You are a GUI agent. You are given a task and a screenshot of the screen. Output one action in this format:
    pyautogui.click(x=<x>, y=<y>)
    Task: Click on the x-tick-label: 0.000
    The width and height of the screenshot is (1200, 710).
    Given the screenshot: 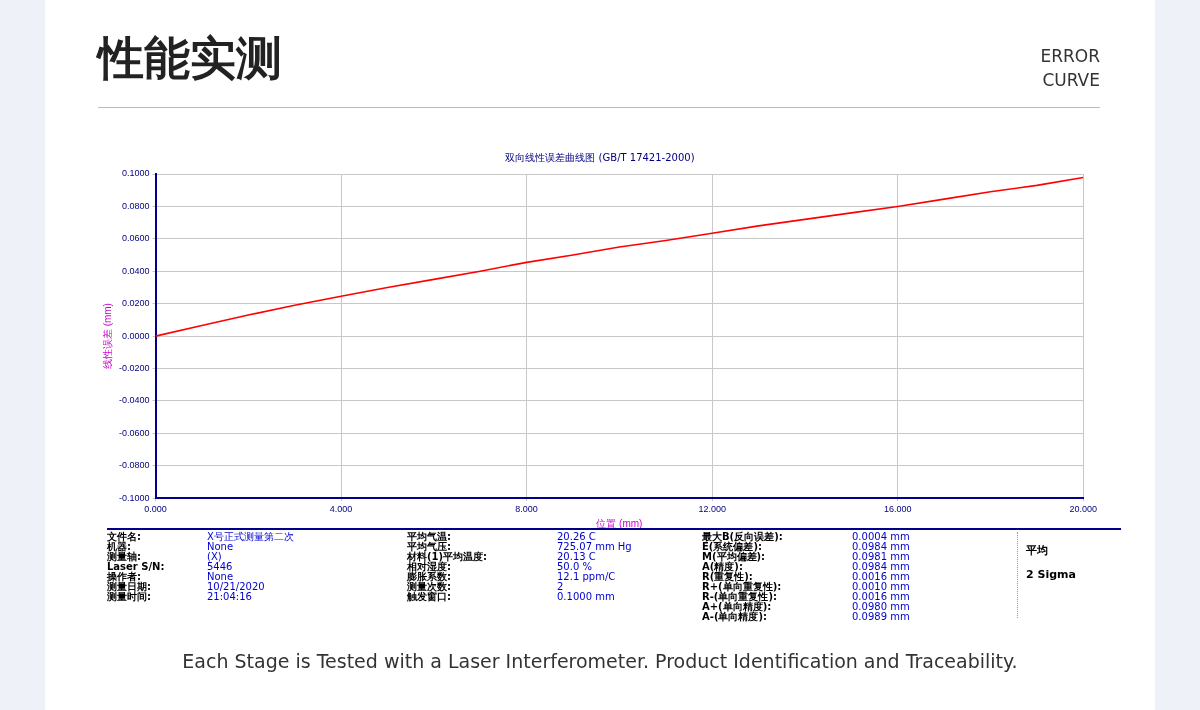 What is the action you would take?
    pyautogui.click(x=155, y=509)
    